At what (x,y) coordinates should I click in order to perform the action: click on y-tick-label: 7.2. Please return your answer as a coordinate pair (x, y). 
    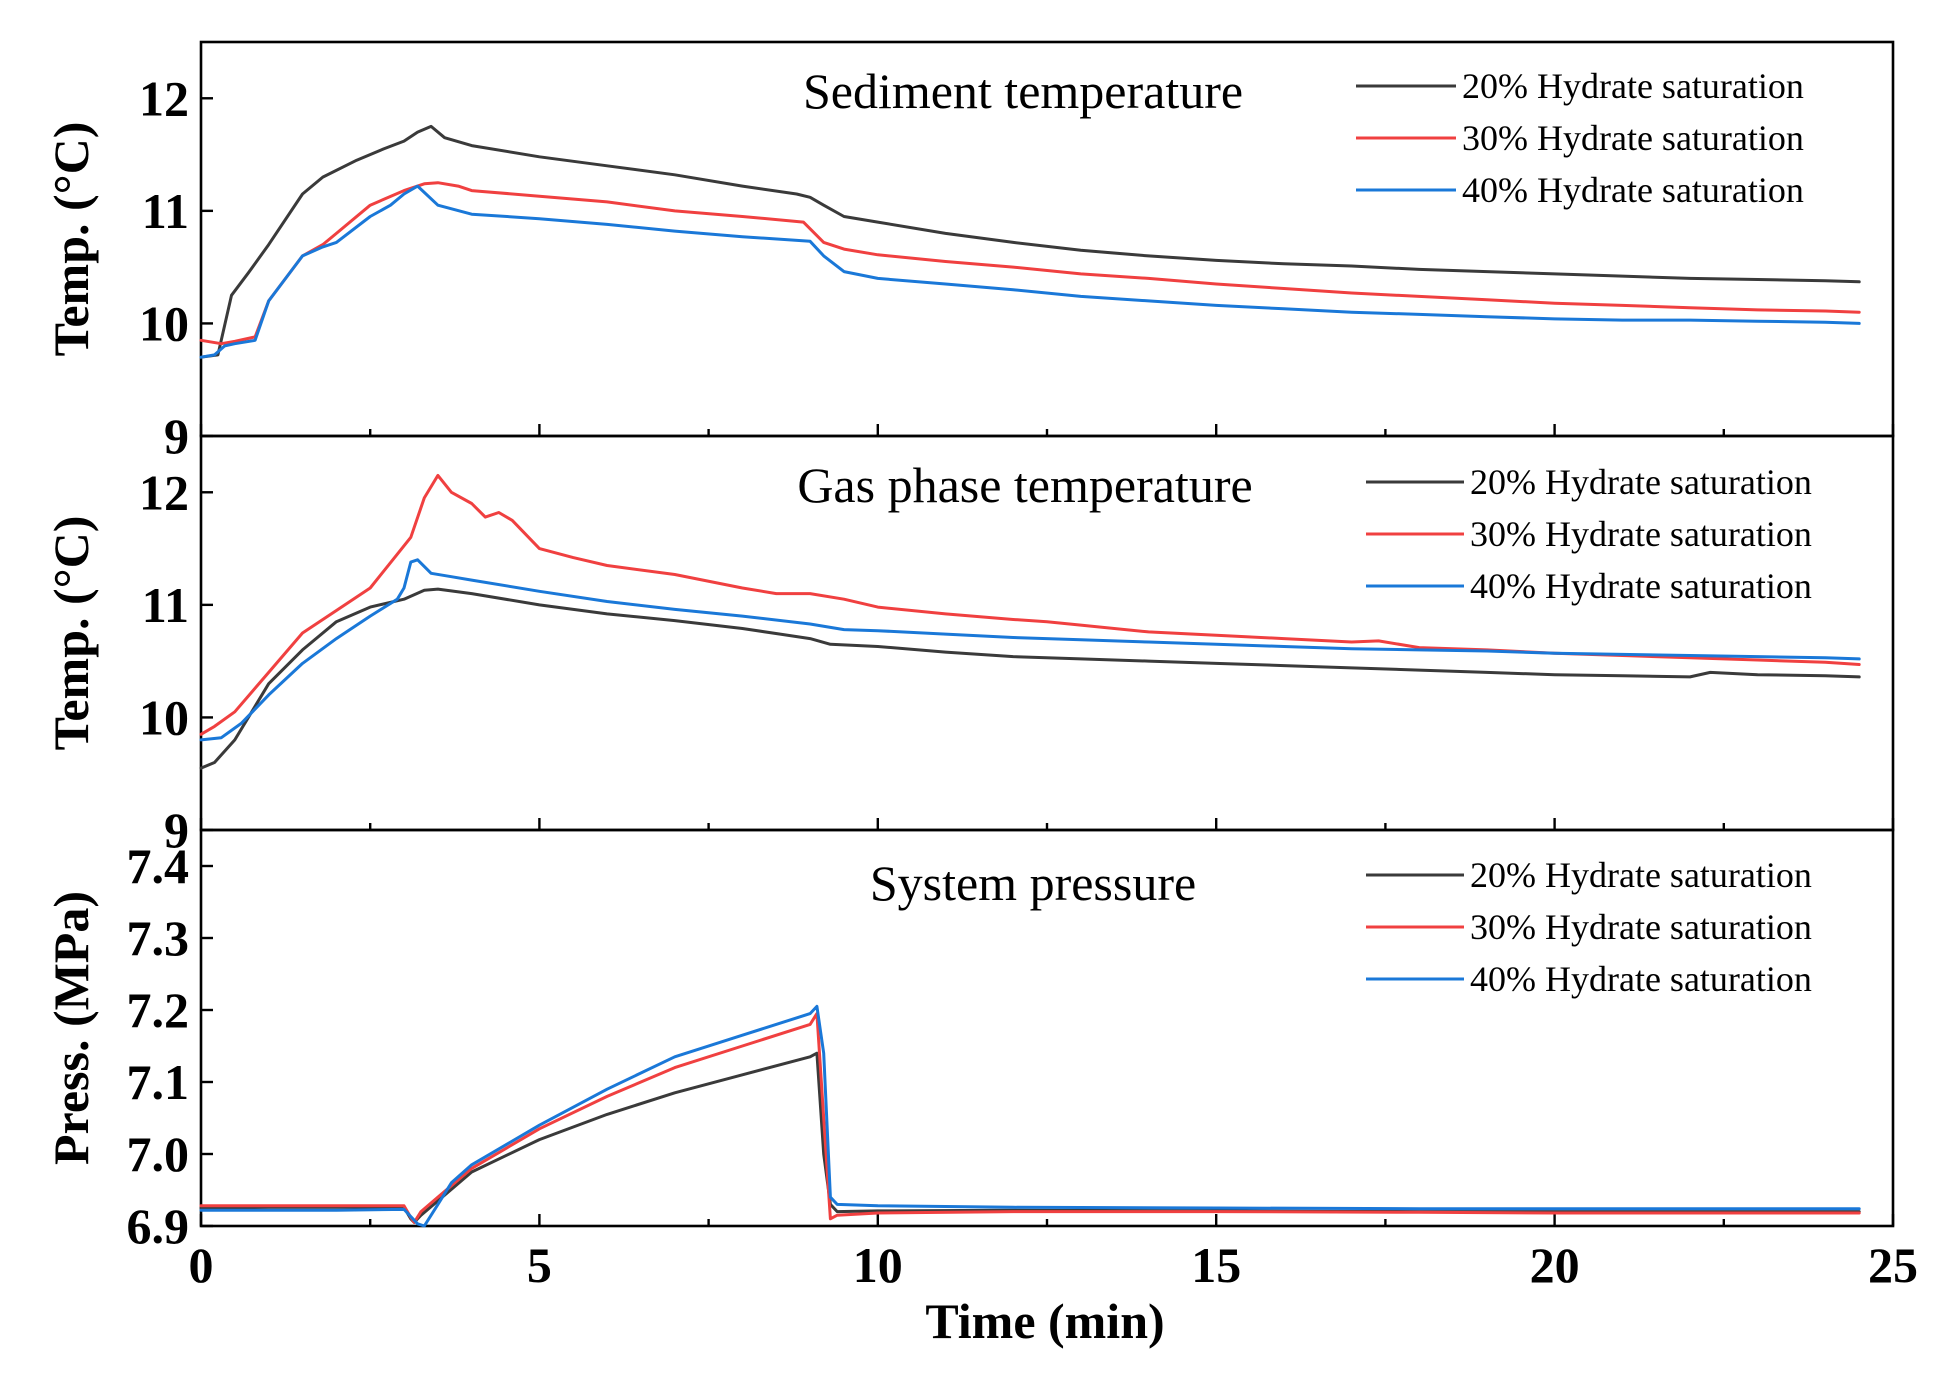
    Looking at the image, I should click on (158, 1010).